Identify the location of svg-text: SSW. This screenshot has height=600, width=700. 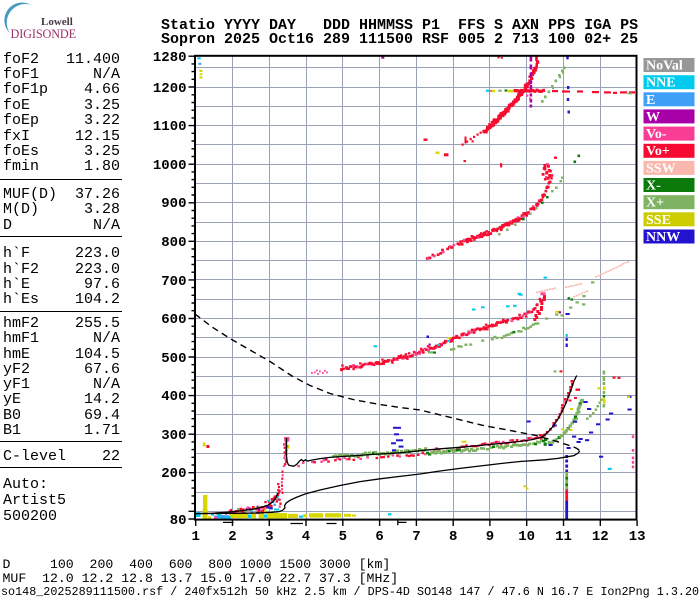
(661, 168).